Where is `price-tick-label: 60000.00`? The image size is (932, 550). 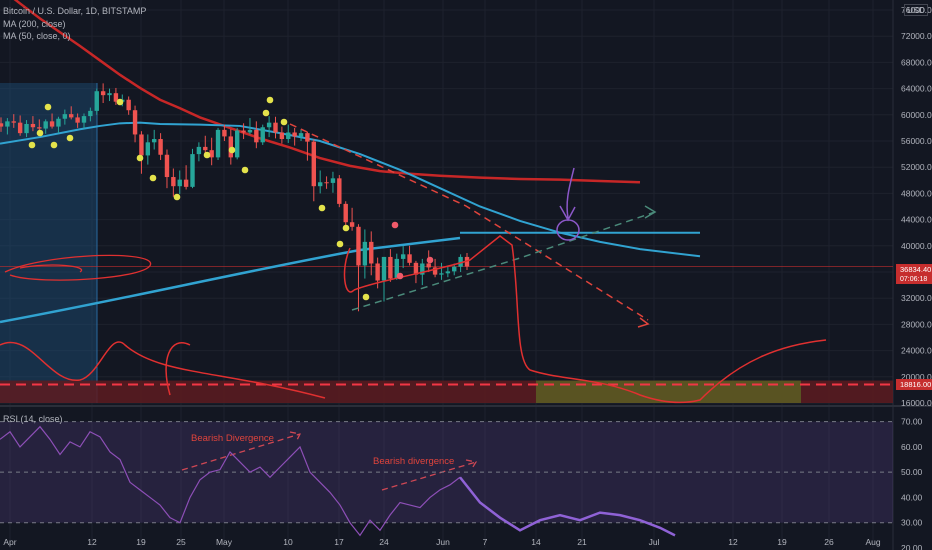 price-tick-label: 60000.00 is located at coordinates (916, 115).